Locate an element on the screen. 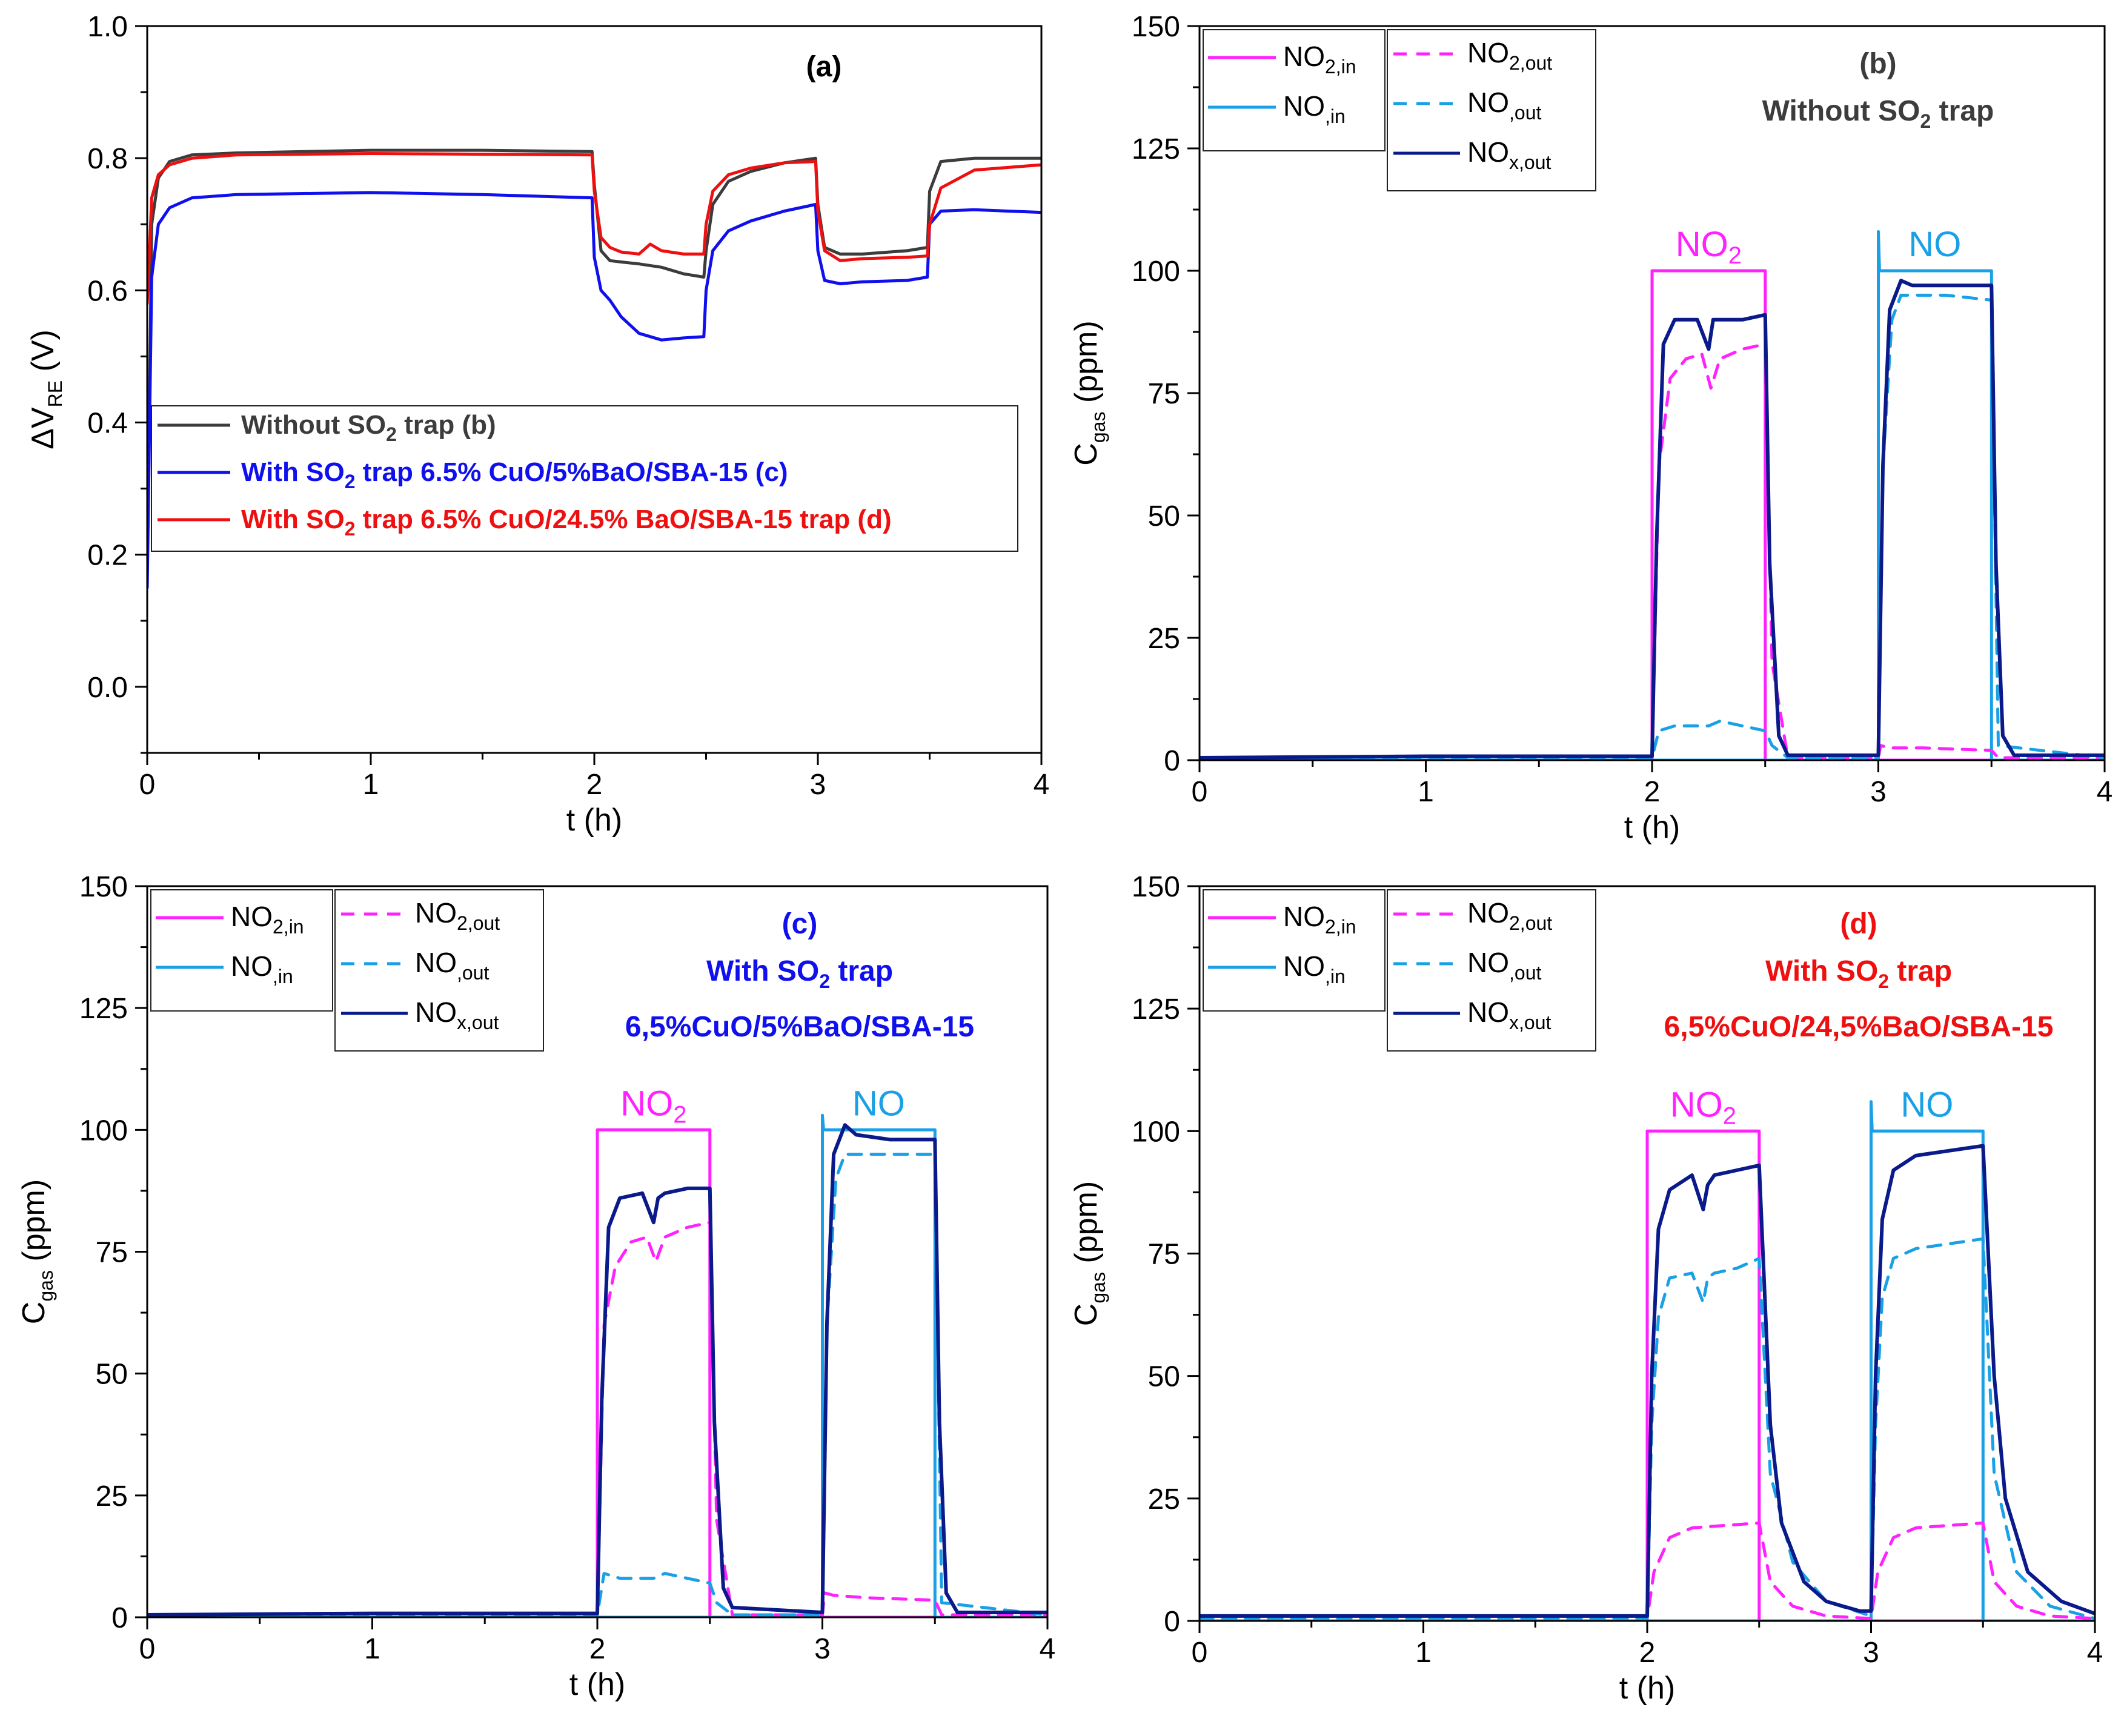 The height and width of the screenshot is (1736, 2124). legend-label: NO2,in is located at coordinates (1319, 59).